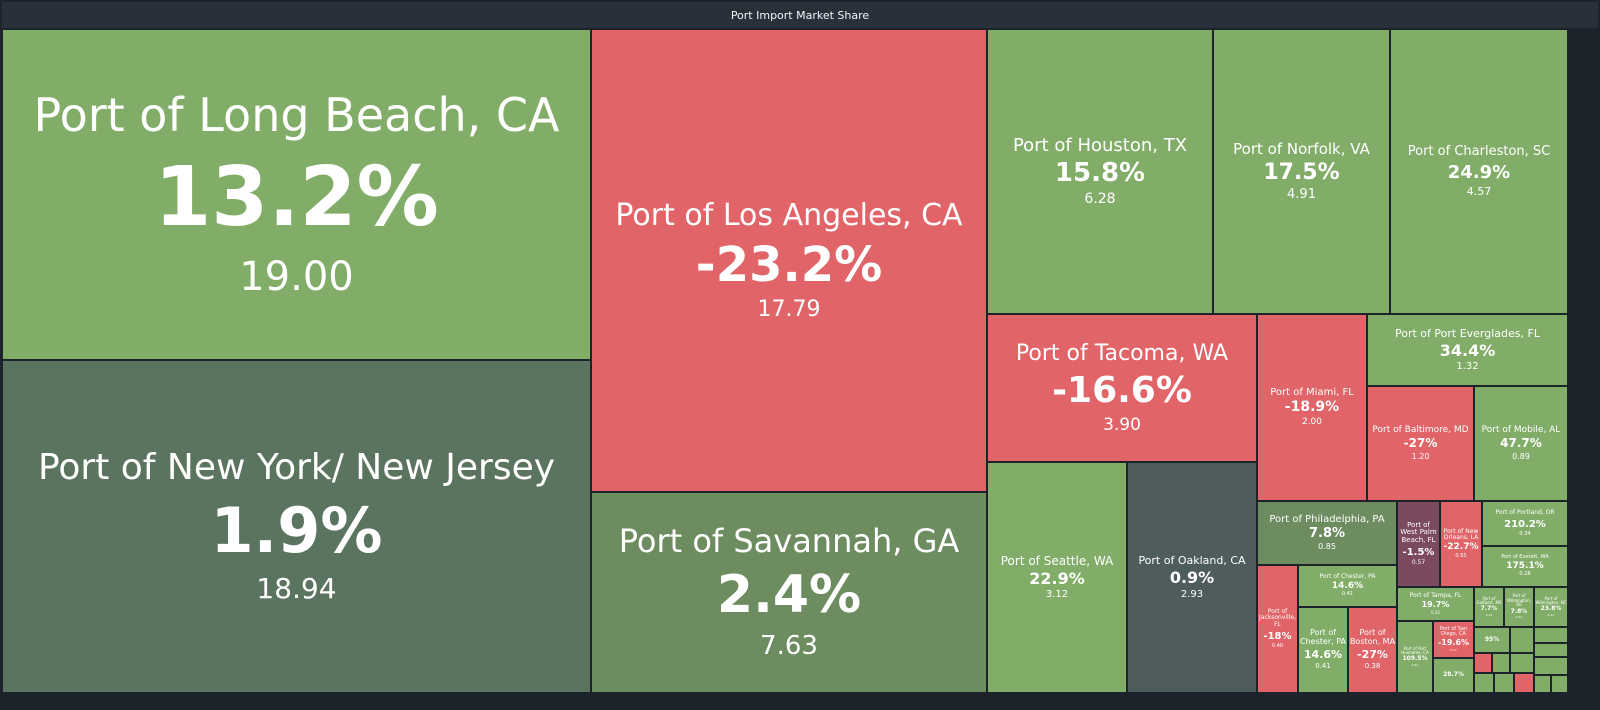  I want to click on treemap-tile: Port of Oakland, CA 0.9% 2.93, so click(1192, 577).